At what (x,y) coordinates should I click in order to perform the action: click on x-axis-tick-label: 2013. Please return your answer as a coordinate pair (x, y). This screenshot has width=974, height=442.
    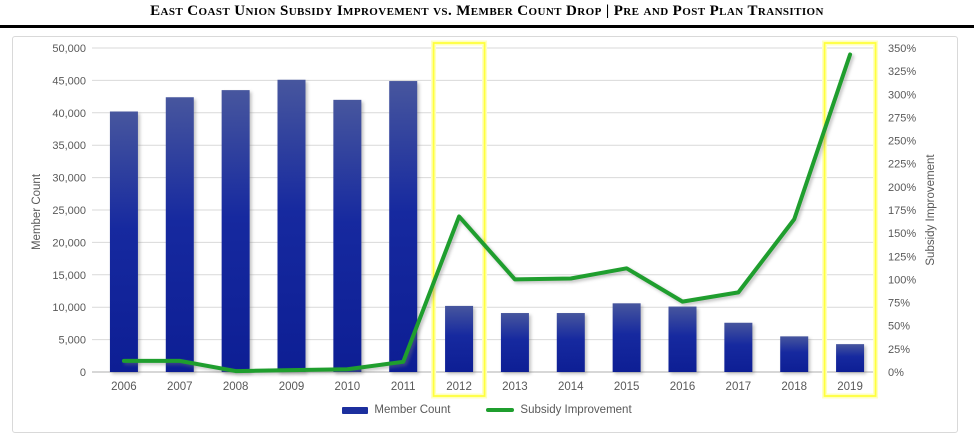
    Looking at the image, I should click on (515, 387).